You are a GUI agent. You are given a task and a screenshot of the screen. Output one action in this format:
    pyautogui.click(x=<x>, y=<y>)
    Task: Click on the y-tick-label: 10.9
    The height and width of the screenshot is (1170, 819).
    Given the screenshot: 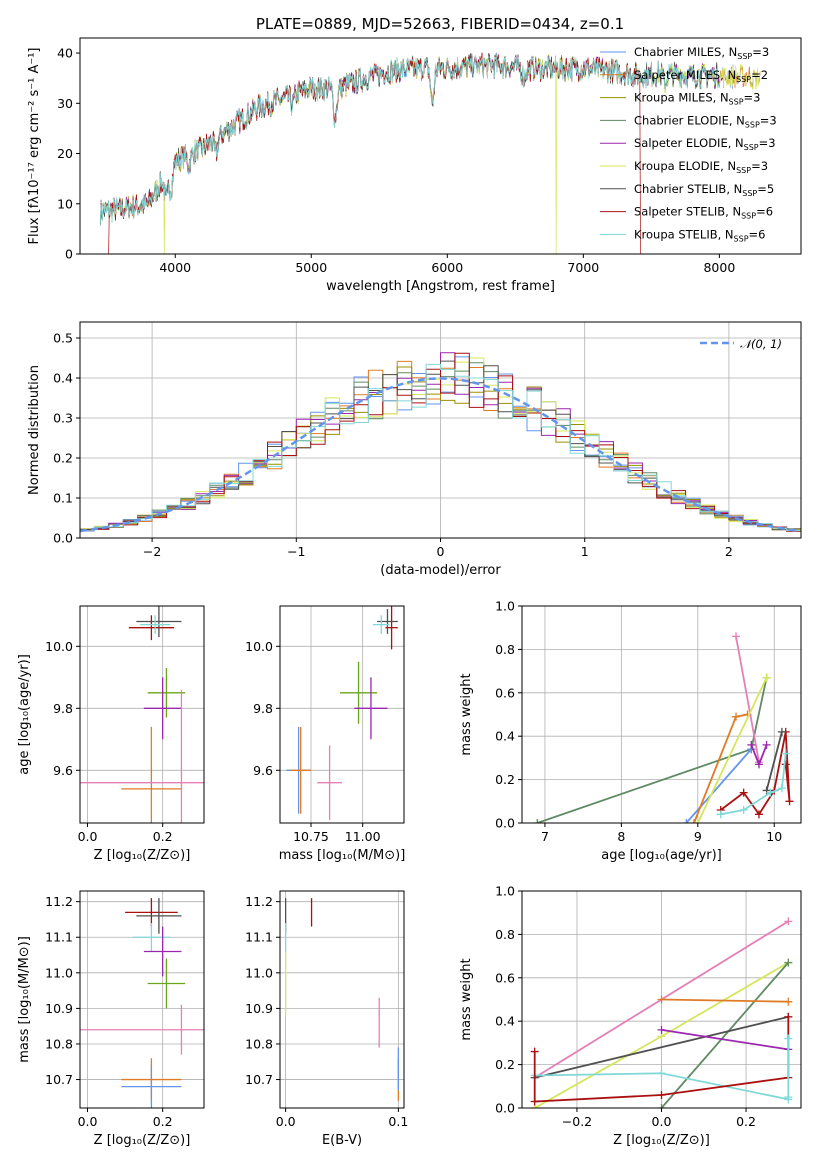 What is the action you would take?
    pyautogui.click(x=59, y=1008)
    